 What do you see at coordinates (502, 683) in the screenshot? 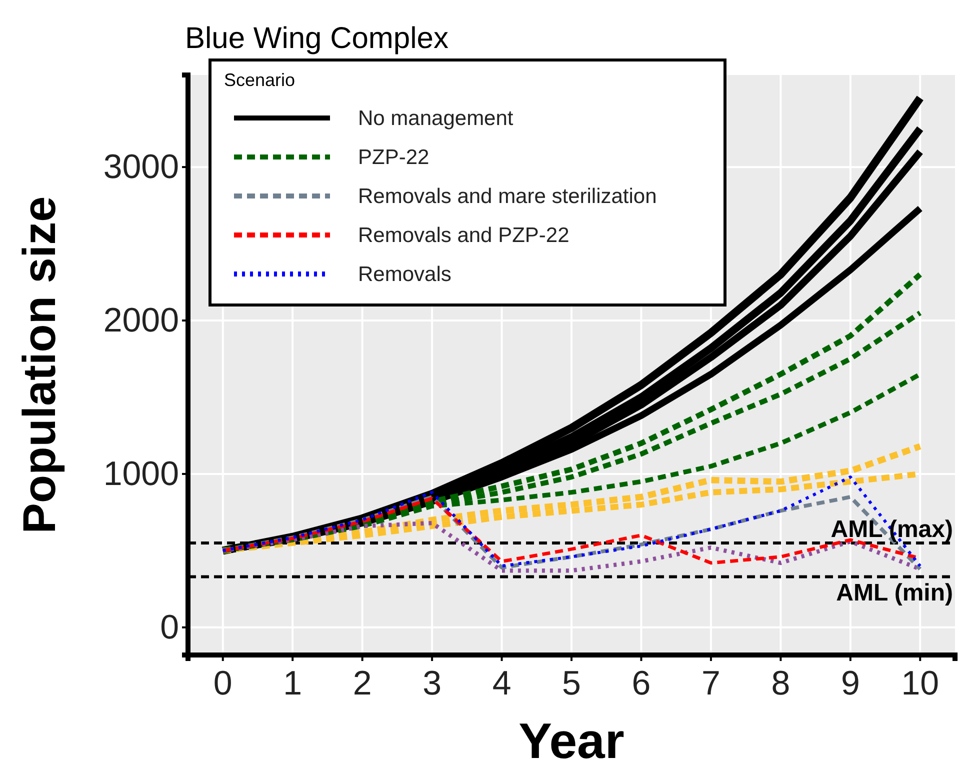
I see `x-tick-label: 4` at bounding box center [502, 683].